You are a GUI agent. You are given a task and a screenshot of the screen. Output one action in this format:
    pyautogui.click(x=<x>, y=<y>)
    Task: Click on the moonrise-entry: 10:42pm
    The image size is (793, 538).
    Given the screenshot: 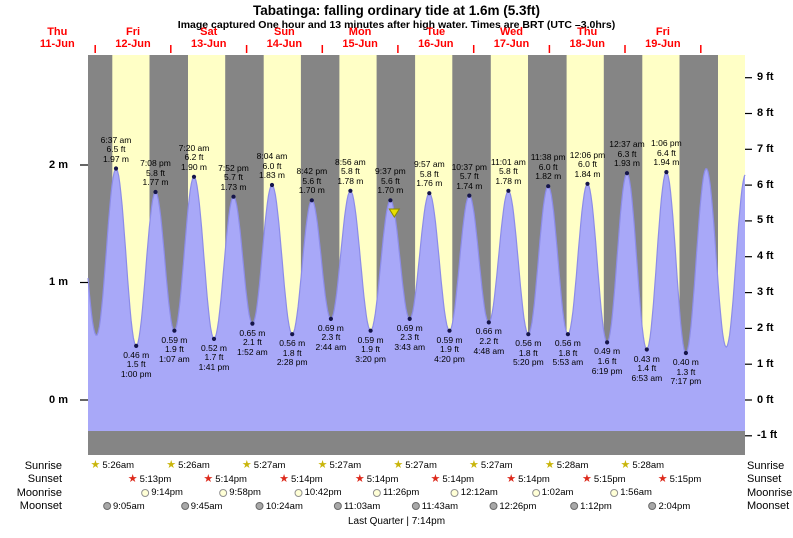 What is the action you would take?
    pyautogui.click(x=318, y=493)
    